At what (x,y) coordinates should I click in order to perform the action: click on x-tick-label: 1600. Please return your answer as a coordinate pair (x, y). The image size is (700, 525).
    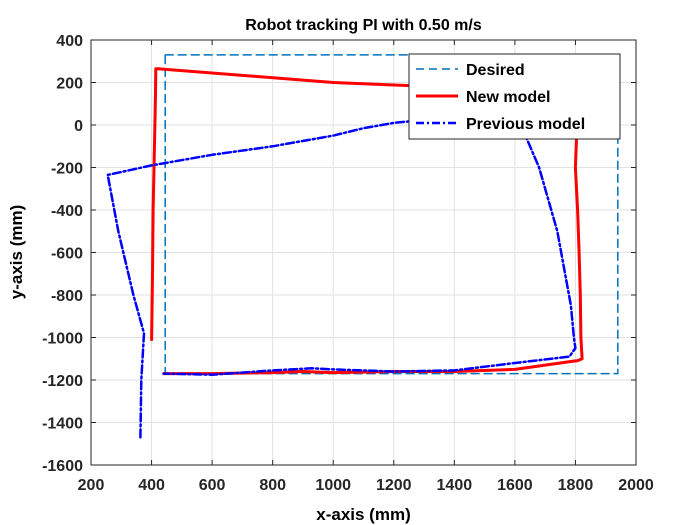
    Looking at the image, I should click on (515, 485).